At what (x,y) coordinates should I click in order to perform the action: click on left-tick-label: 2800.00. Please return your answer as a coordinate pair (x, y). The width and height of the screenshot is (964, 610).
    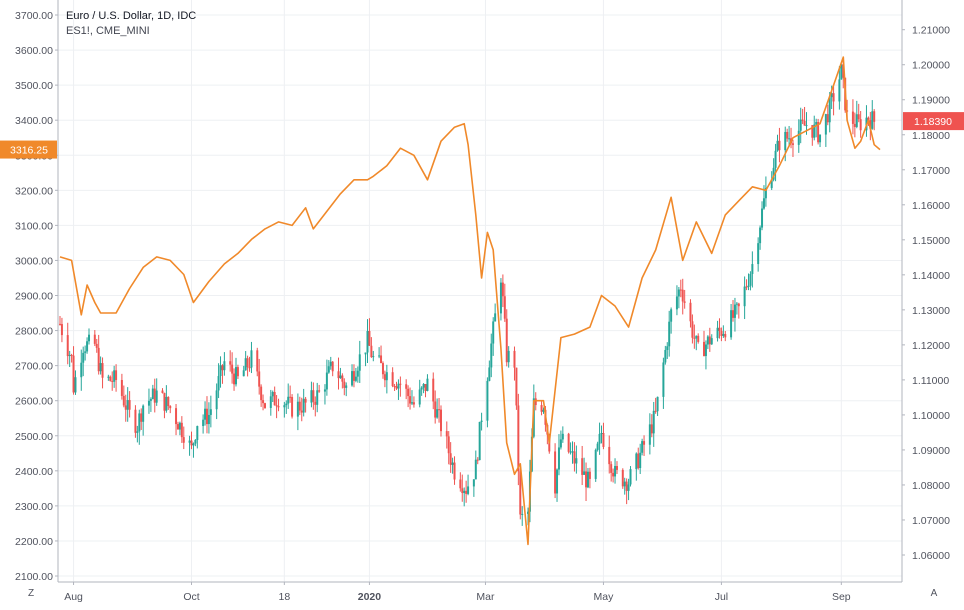
    Looking at the image, I should click on (34, 332).